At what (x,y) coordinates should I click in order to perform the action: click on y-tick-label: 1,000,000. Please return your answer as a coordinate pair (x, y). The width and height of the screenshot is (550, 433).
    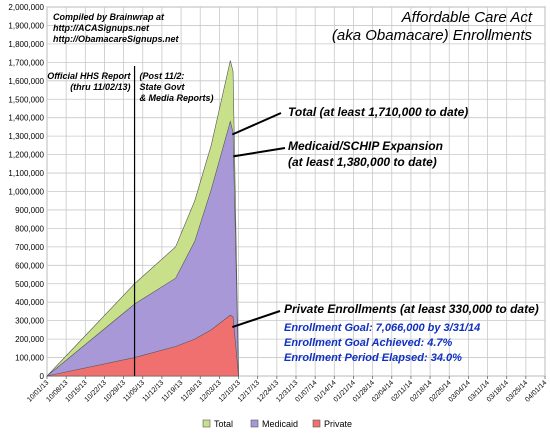
    Looking at the image, I should click on (26, 192).